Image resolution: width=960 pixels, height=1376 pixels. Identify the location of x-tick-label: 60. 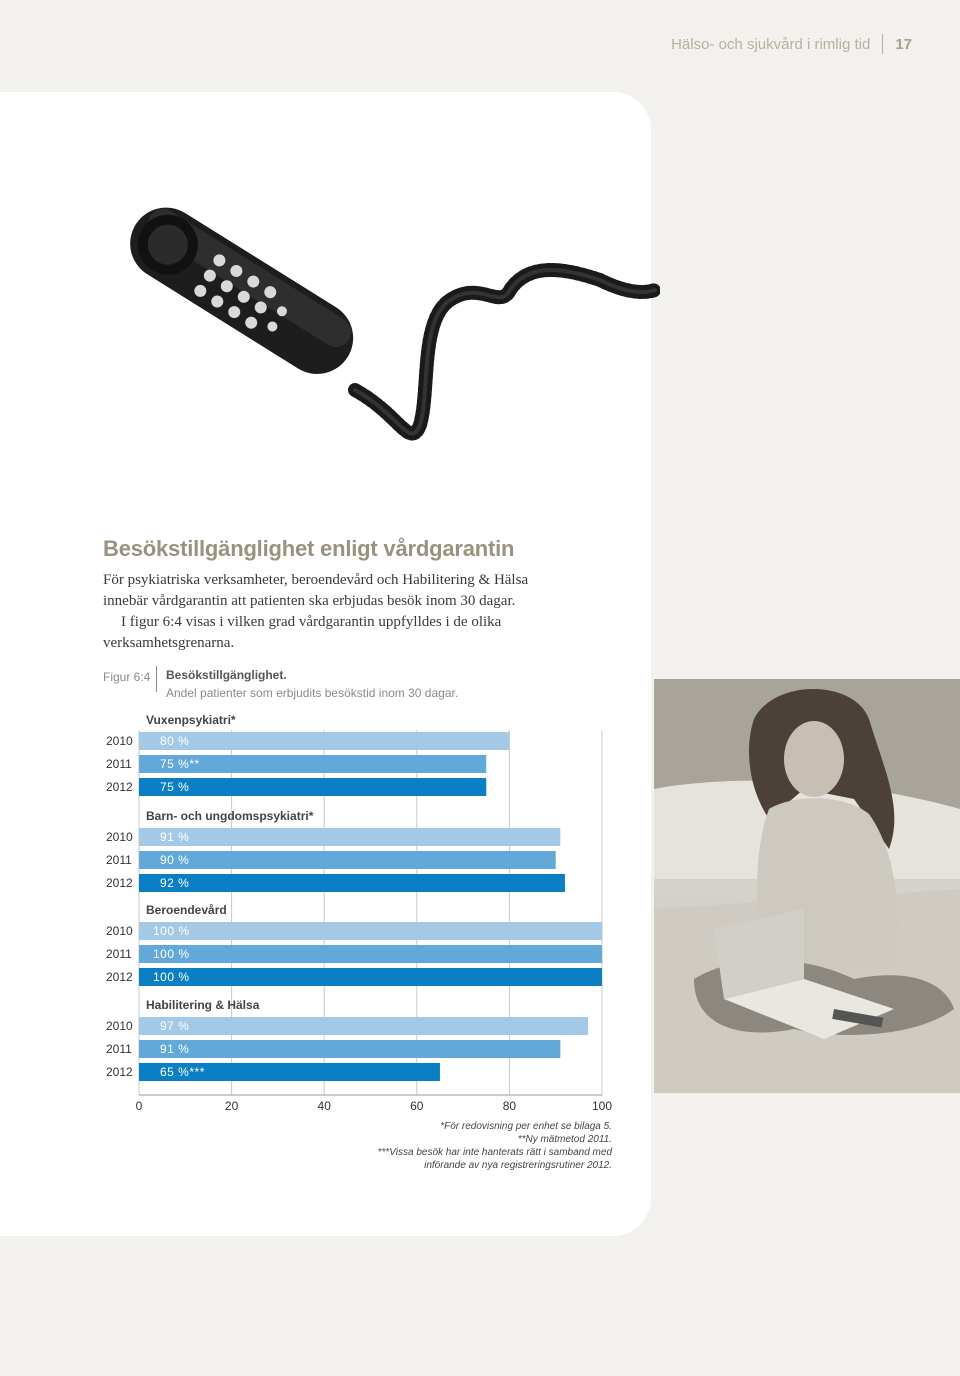
(417, 1106).